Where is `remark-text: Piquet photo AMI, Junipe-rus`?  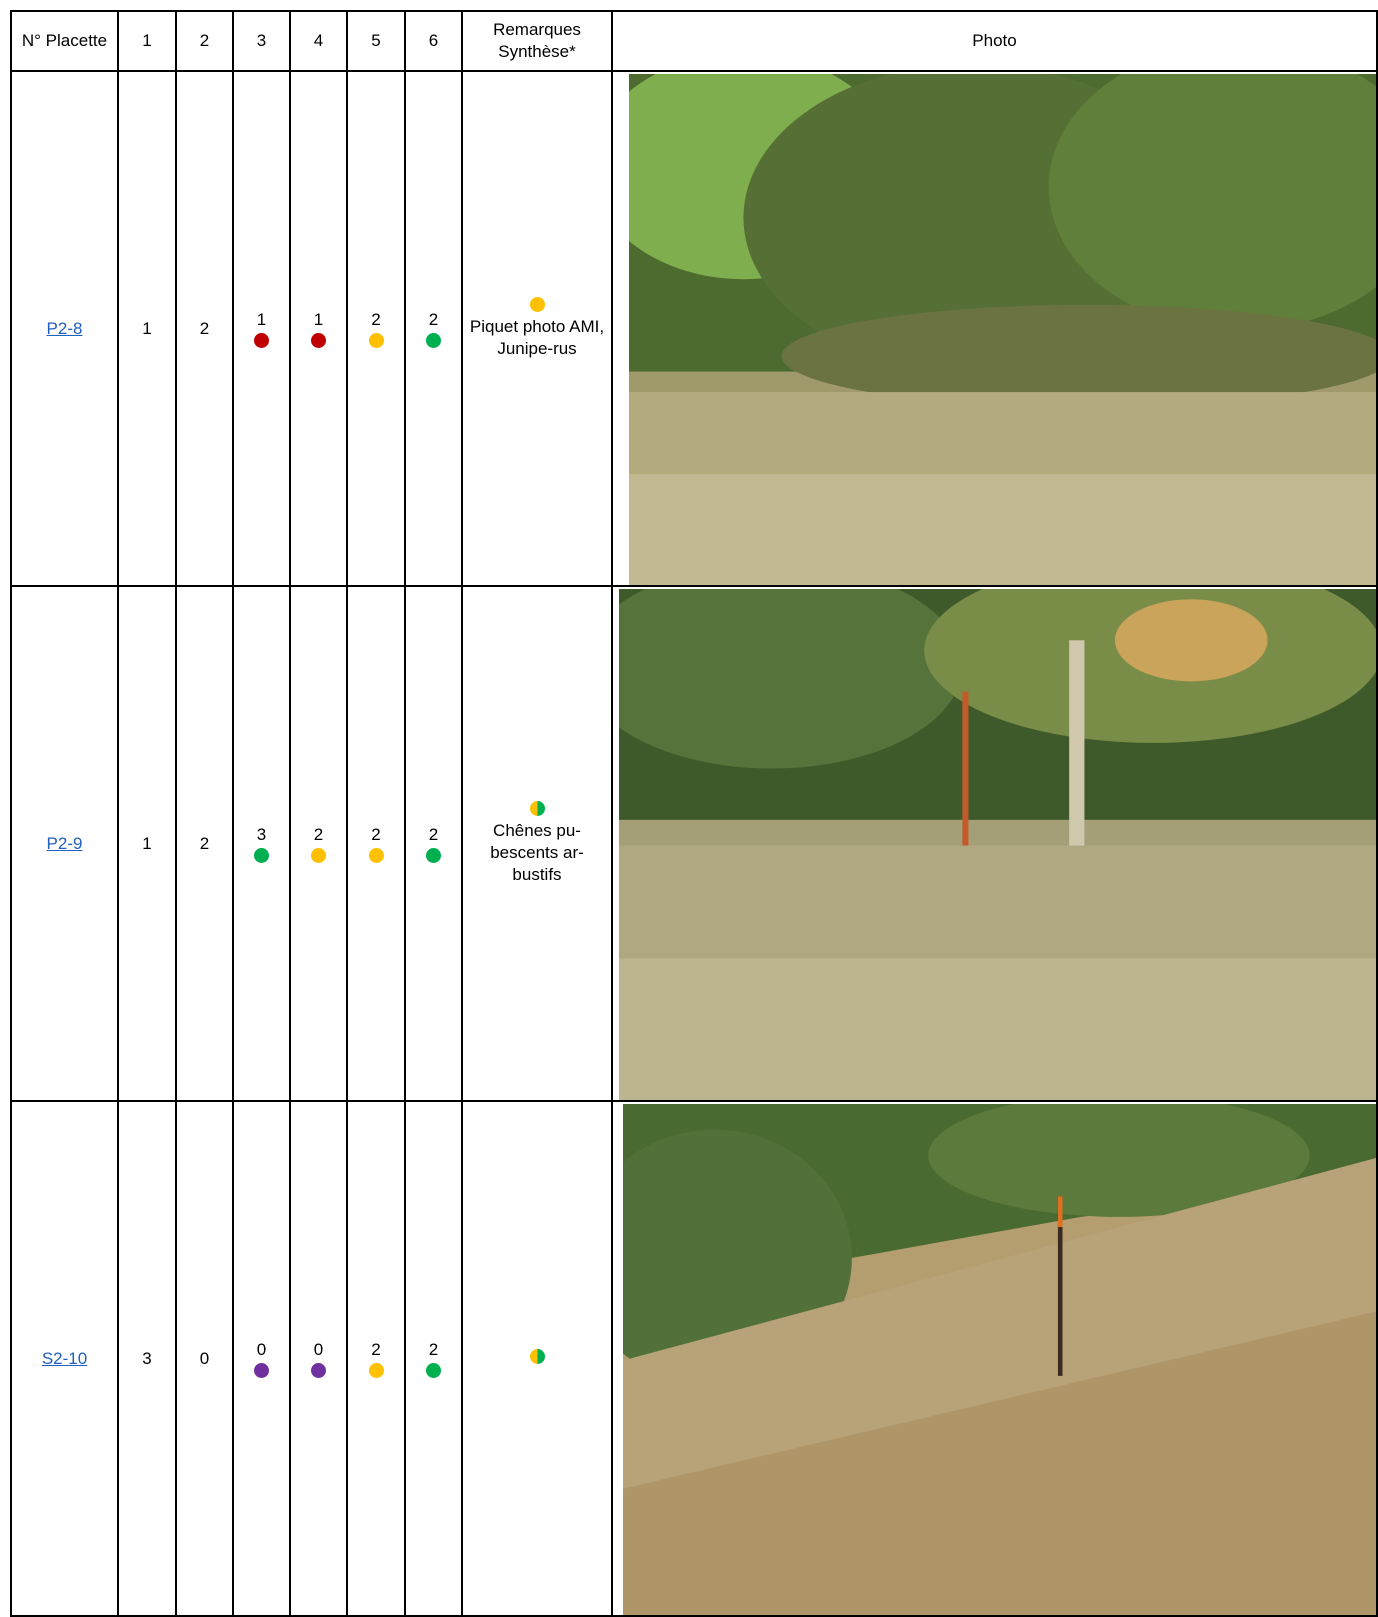 remark-text: Piquet photo AMI, Junipe-rus is located at coordinates (537, 337).